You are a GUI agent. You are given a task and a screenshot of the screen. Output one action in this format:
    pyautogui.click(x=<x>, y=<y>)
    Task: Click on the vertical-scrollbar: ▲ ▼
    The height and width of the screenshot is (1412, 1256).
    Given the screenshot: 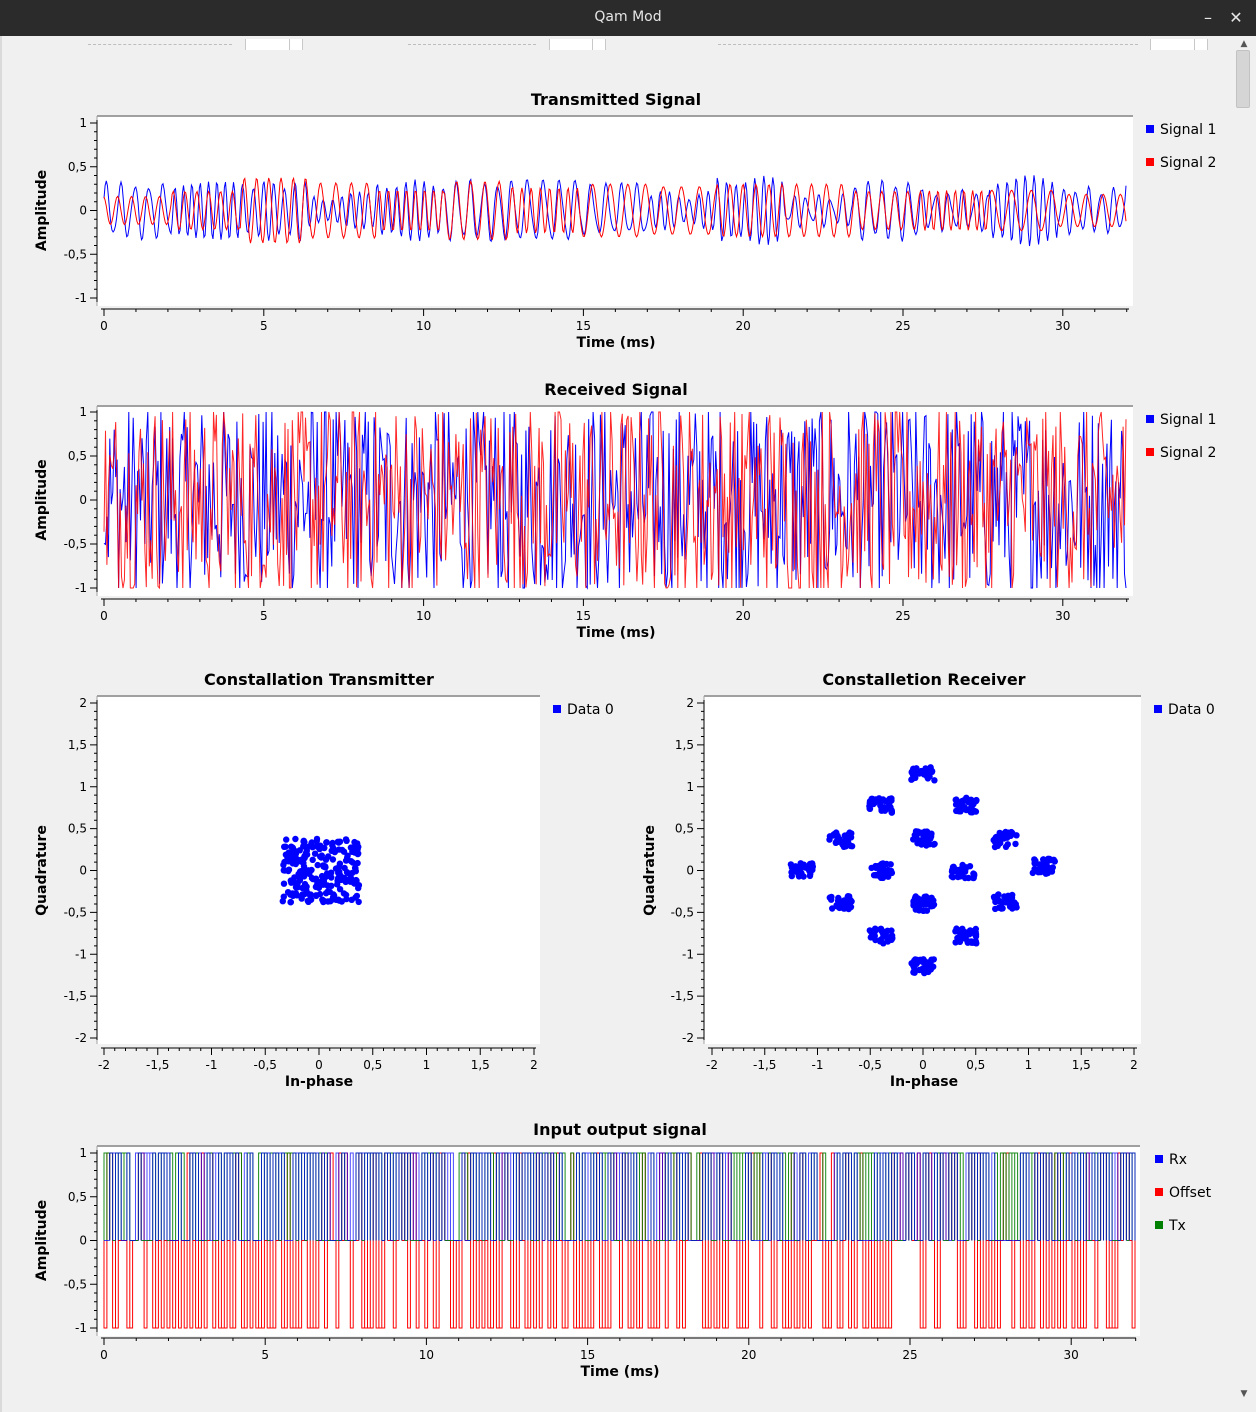 What is the action you would take?
    pyautogui.click(x=1244, y=724)
    